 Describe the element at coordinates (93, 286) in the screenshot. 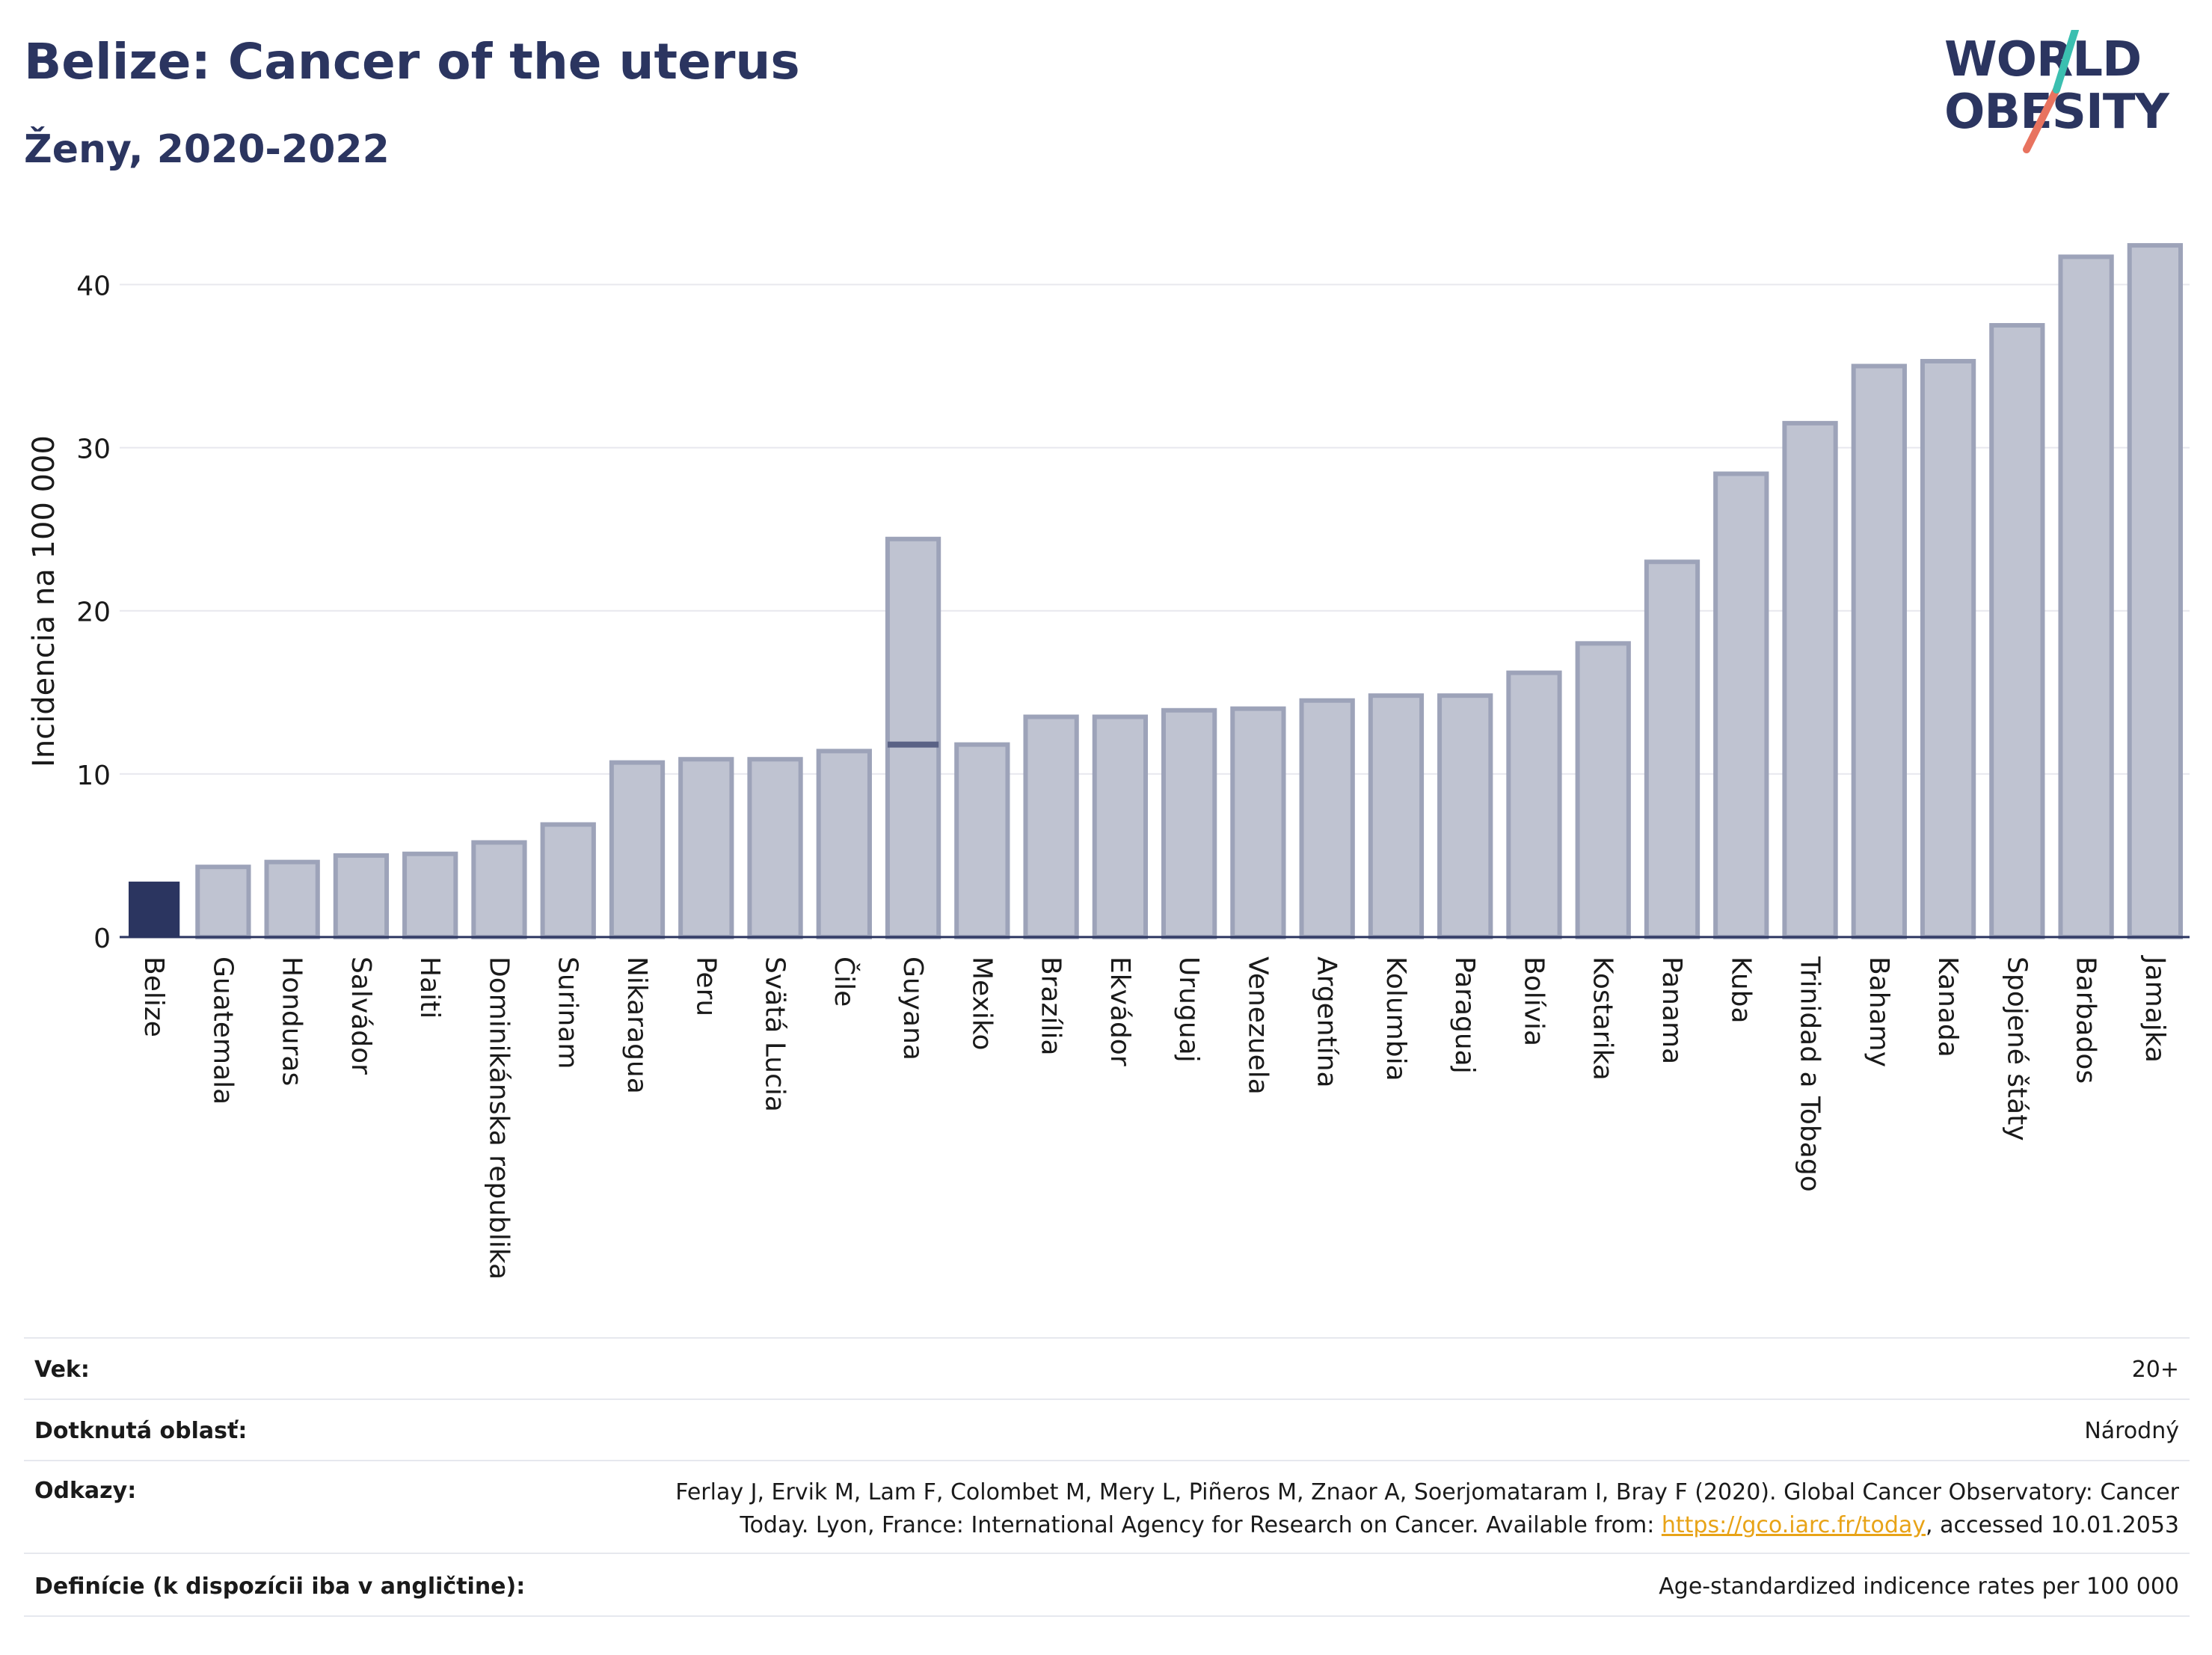

I see `y-tick-label: 40` at that location.